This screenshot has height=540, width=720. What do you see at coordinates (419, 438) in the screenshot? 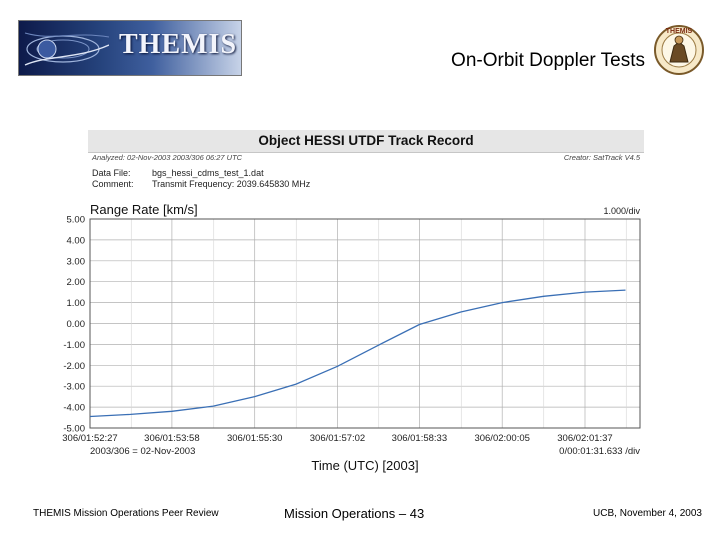
I see `x-tick-label: 306/01:58:33` at bounding box center [419, 438].